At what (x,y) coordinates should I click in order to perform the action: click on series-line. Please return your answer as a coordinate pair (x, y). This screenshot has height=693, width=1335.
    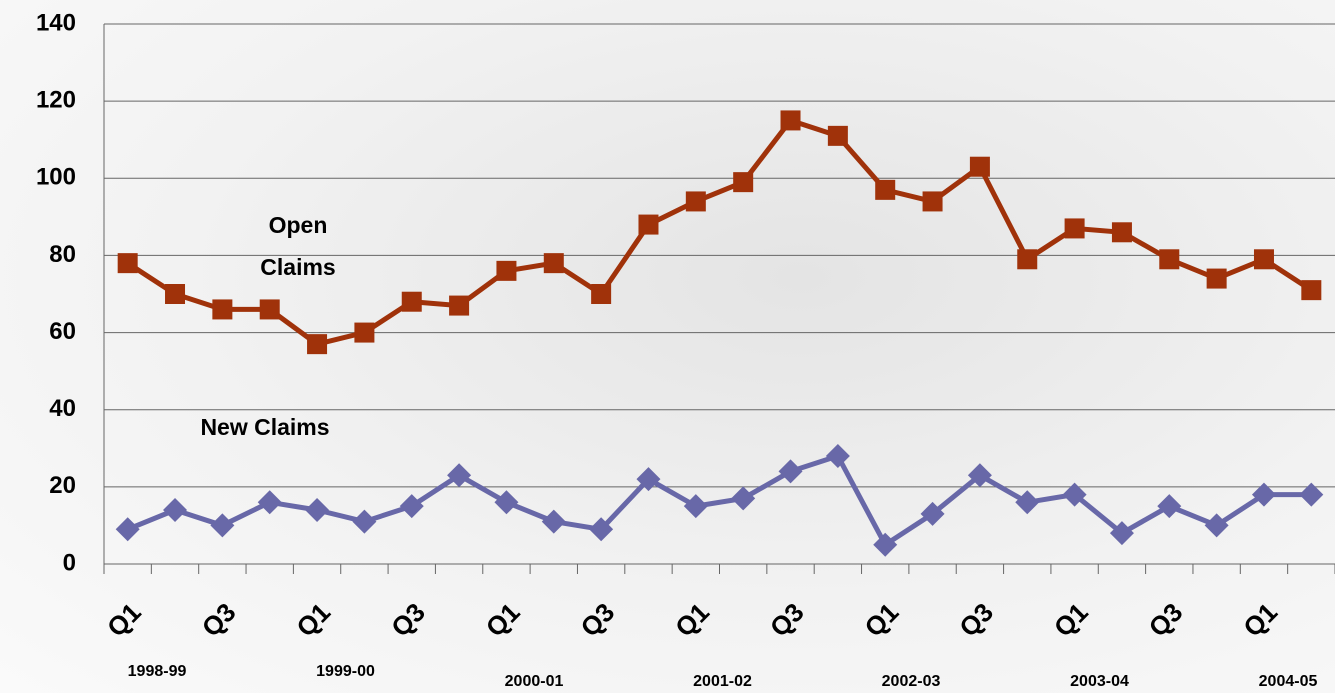
    Looking at the image, I should click on (719, 500).